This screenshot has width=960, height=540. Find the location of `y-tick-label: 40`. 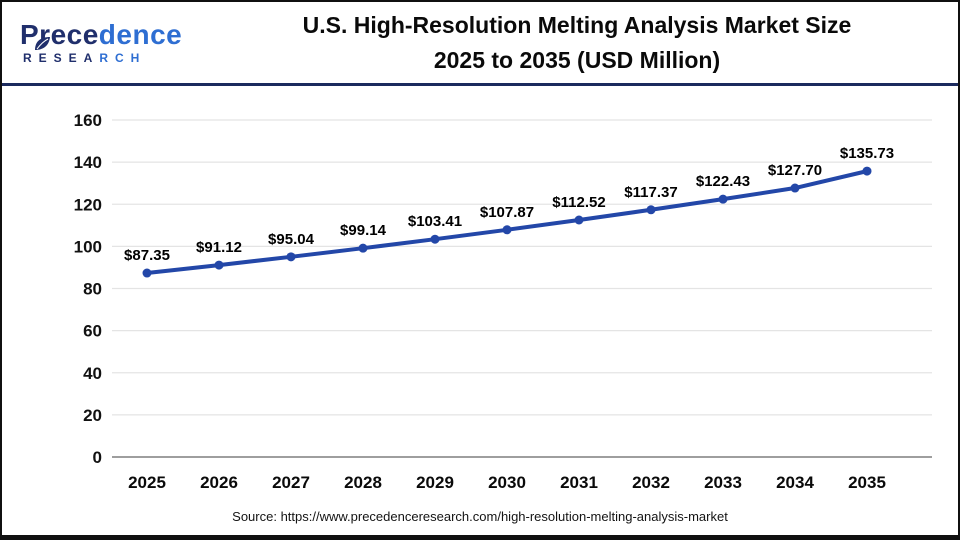

y-tick-label: 40 is located at coordinates (92, 373).